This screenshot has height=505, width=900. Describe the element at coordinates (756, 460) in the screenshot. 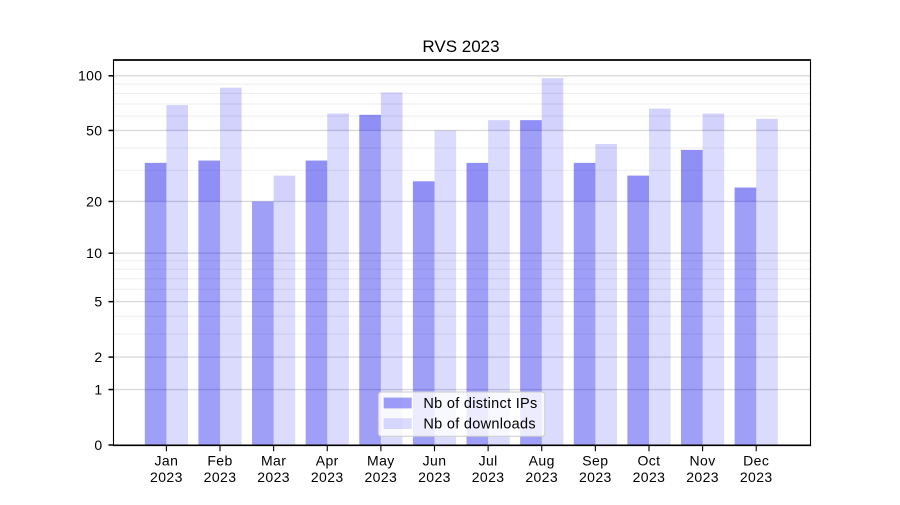

I see `svg-text: Dec` at that location.